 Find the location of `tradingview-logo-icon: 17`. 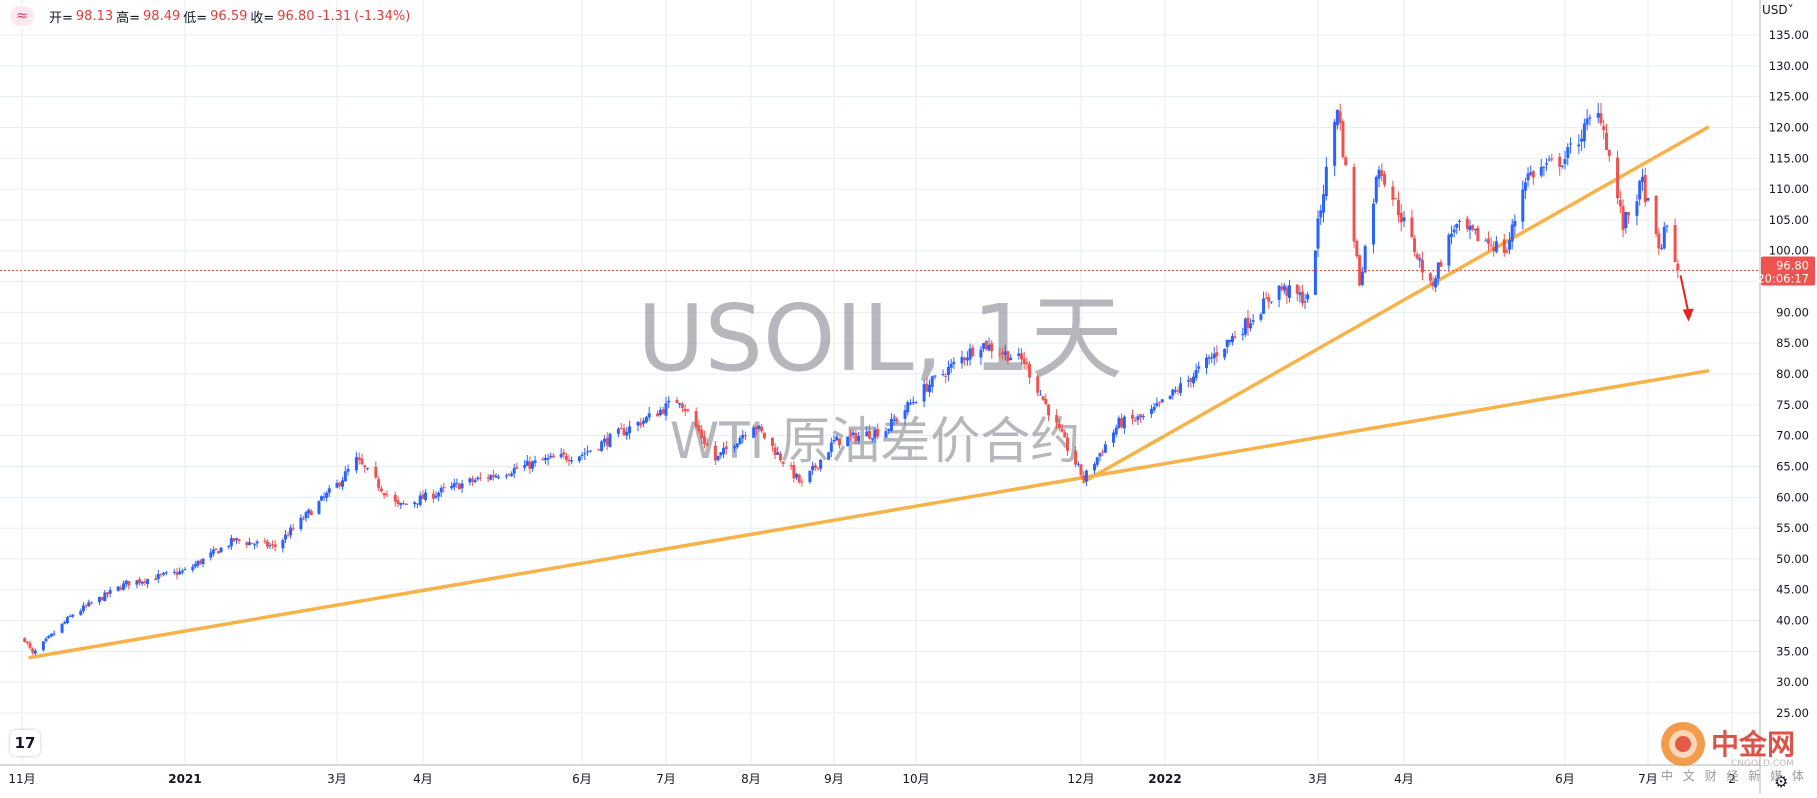

tradingview-logo-icon: 17 is located at coordinates (25, 743).